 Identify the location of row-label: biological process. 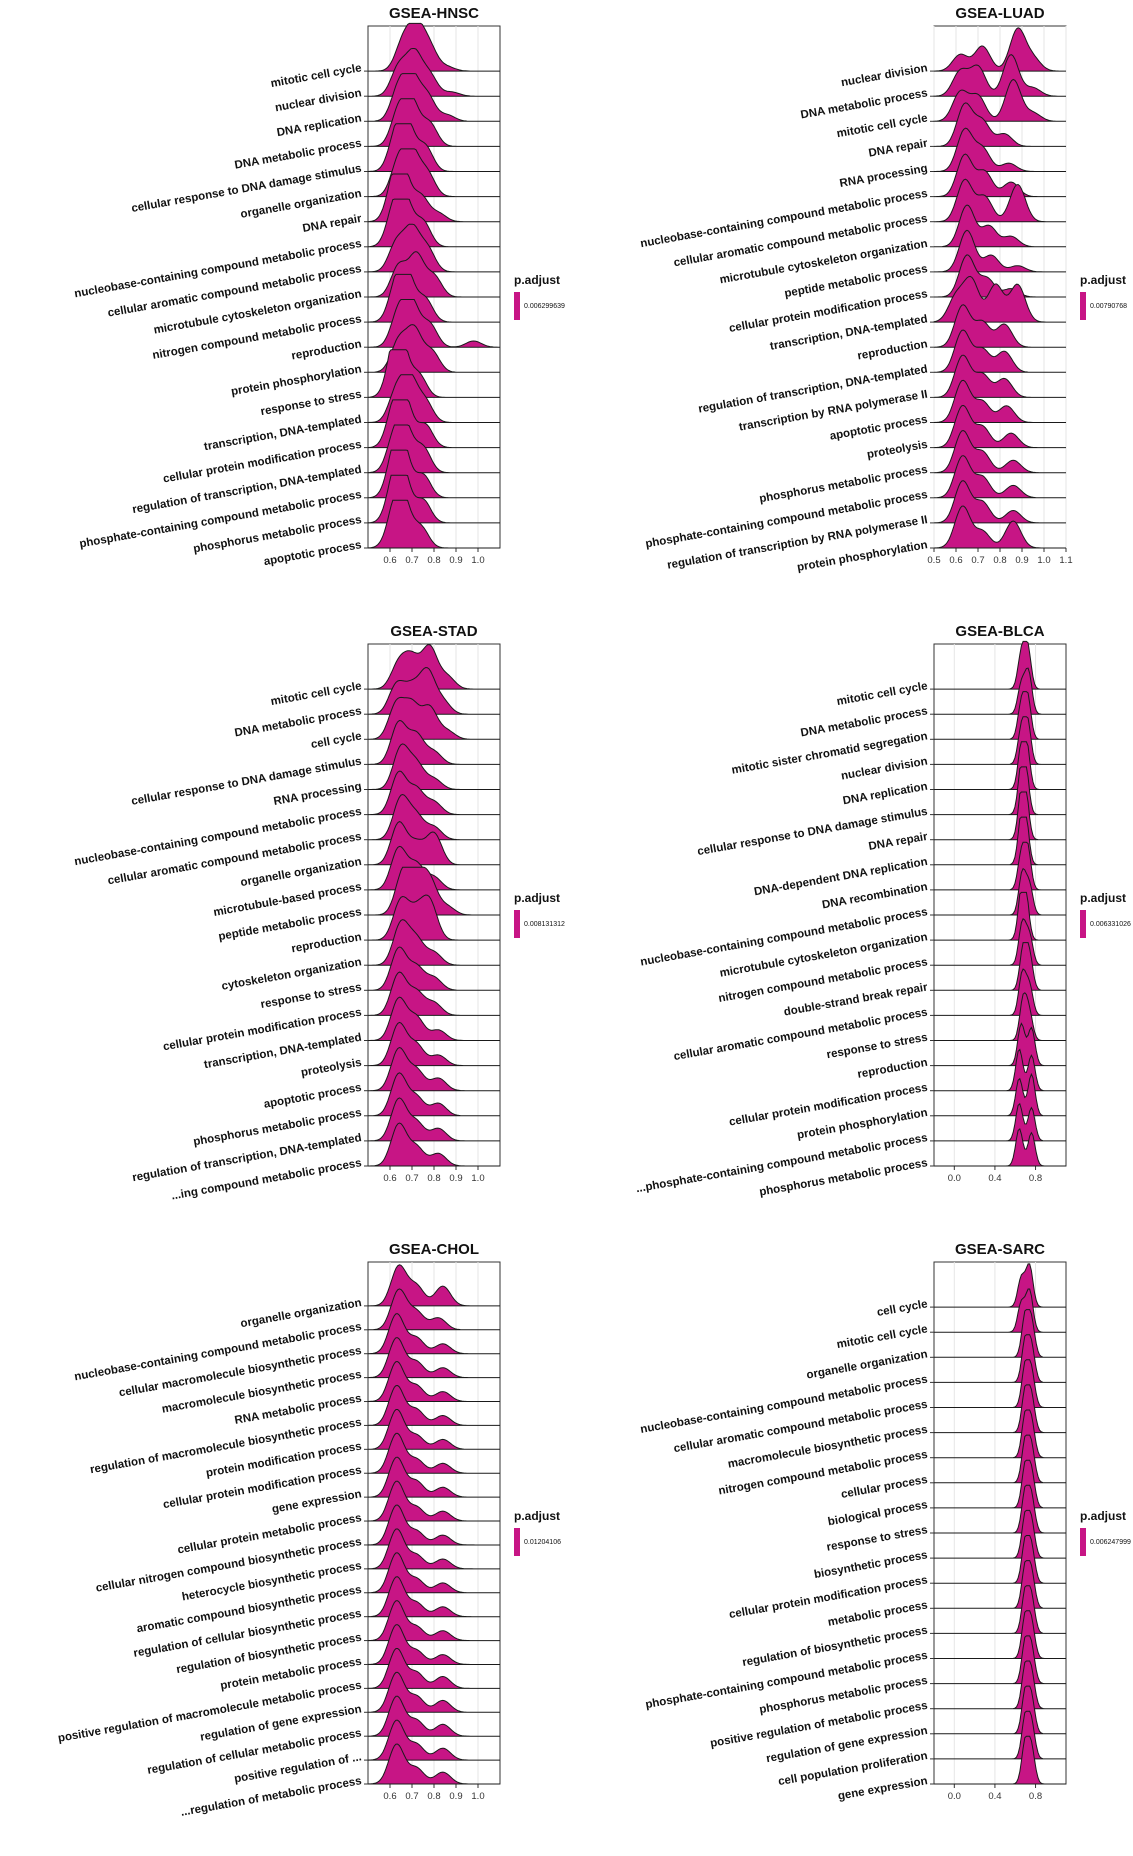
(878, 1513).